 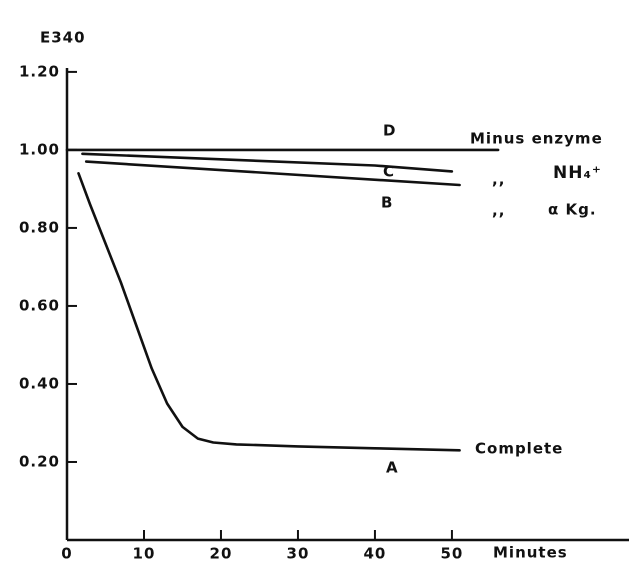 What do you see at coordinates (298, 554) in the screenshot?
I see `x-tick-label: 30` at bounding box center [298, 554].